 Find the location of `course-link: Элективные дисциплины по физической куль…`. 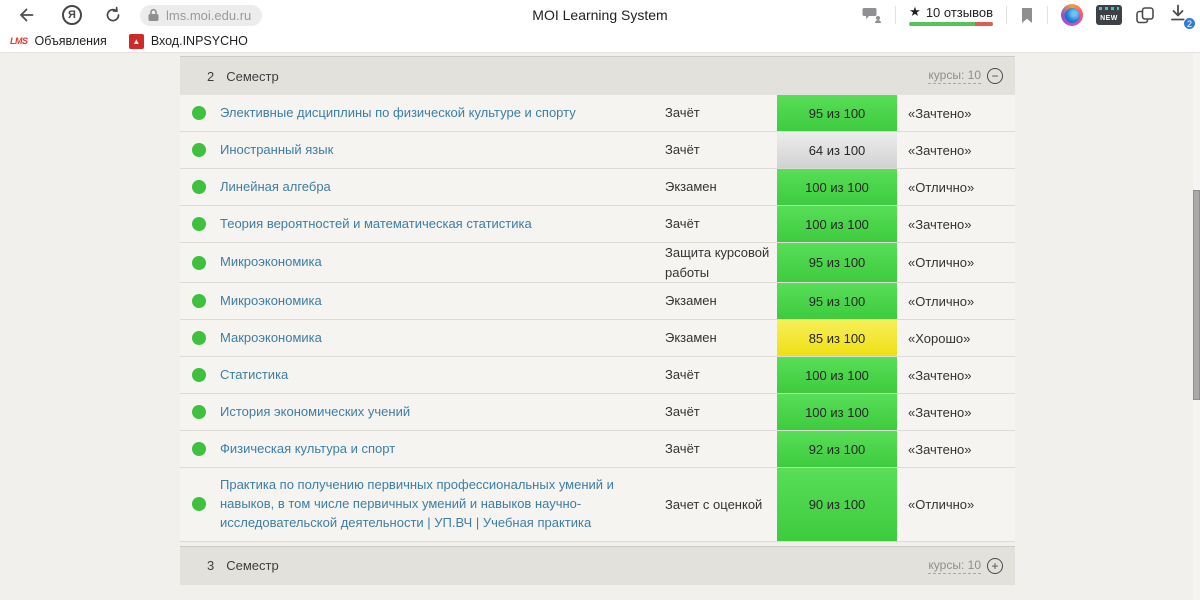

course-link: Элективные дисциплины по физической куль… is located at coordinates (398, 112).